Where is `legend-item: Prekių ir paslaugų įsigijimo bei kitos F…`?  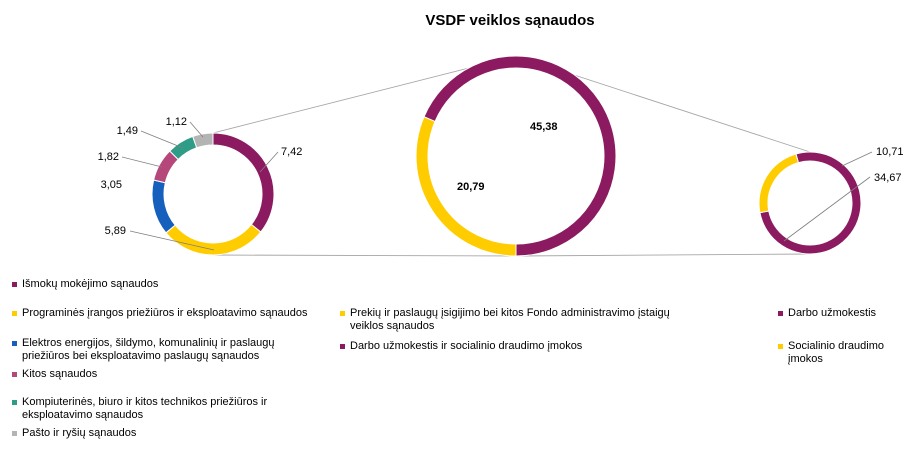 legend-item: Prekių ir paslaugų įsigijimo bei kitos F… is located at coordinates (520, 320).